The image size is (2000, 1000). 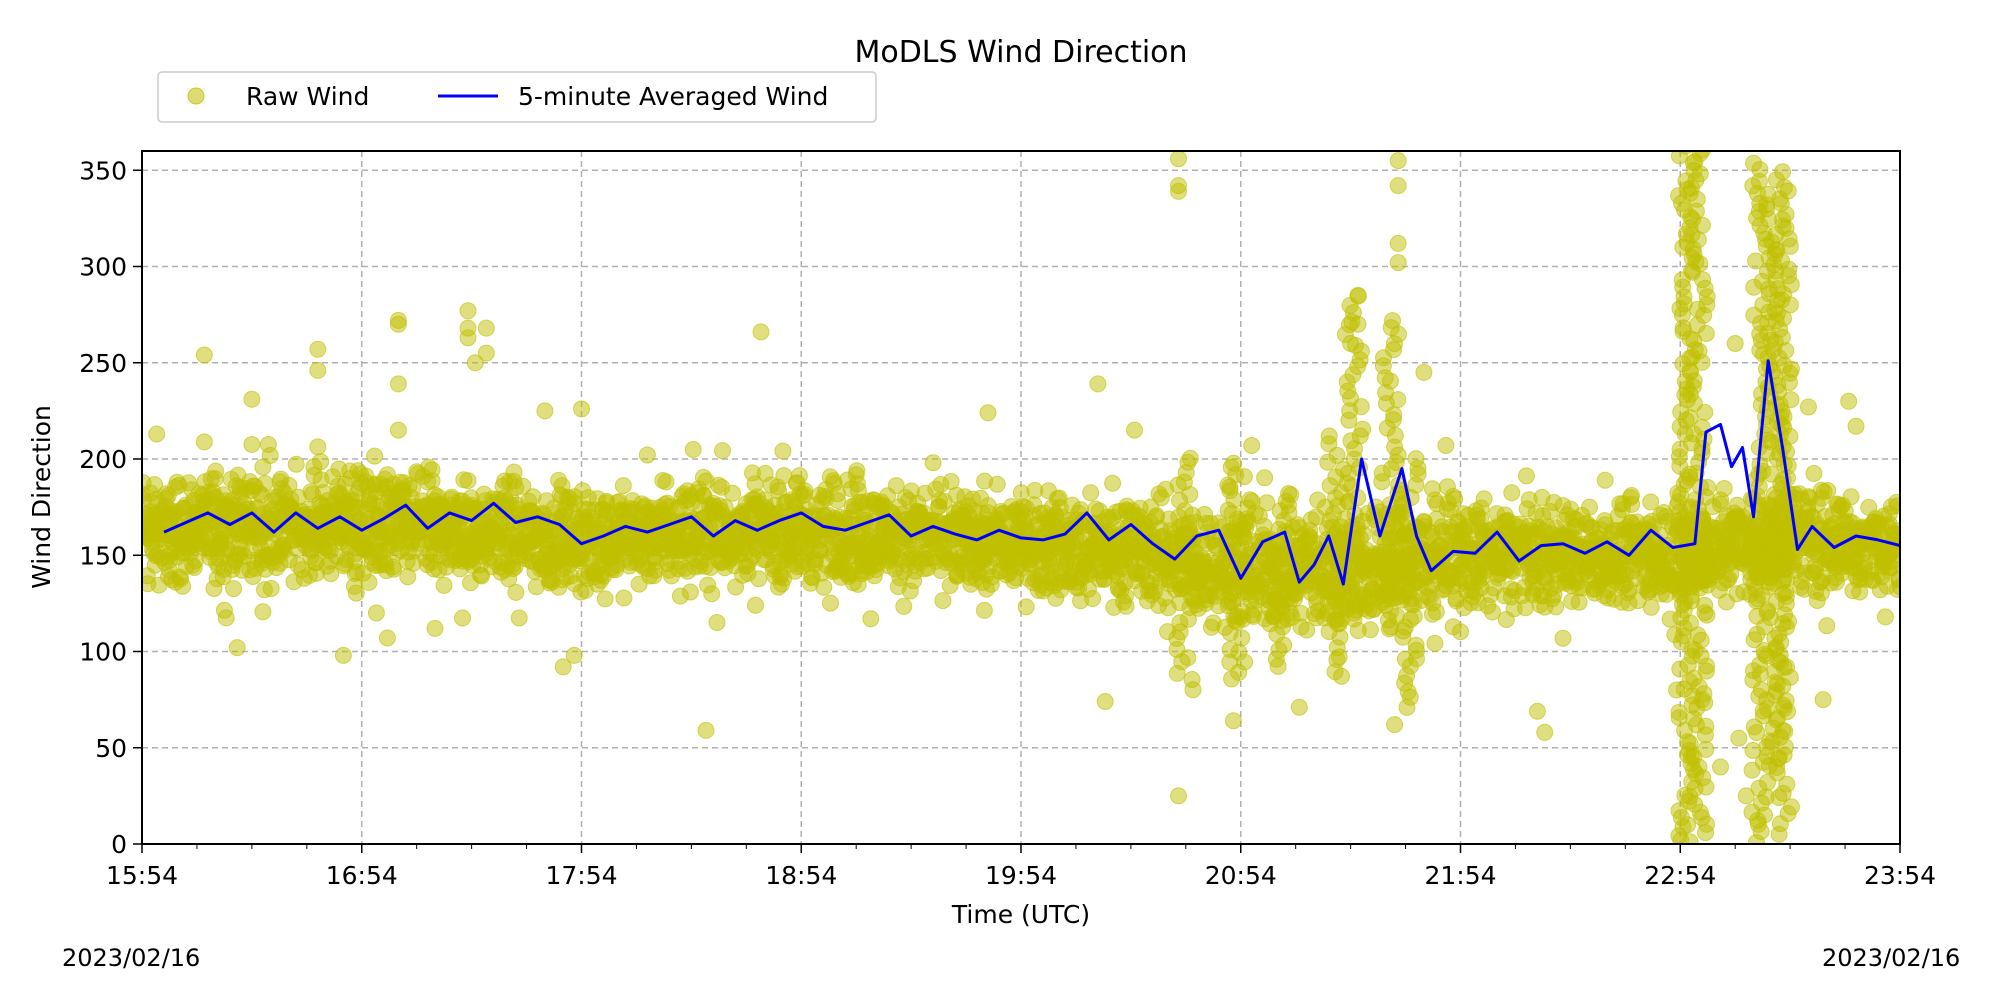 I want to click on y-tick-label: 350, so click(x=103, y=170).